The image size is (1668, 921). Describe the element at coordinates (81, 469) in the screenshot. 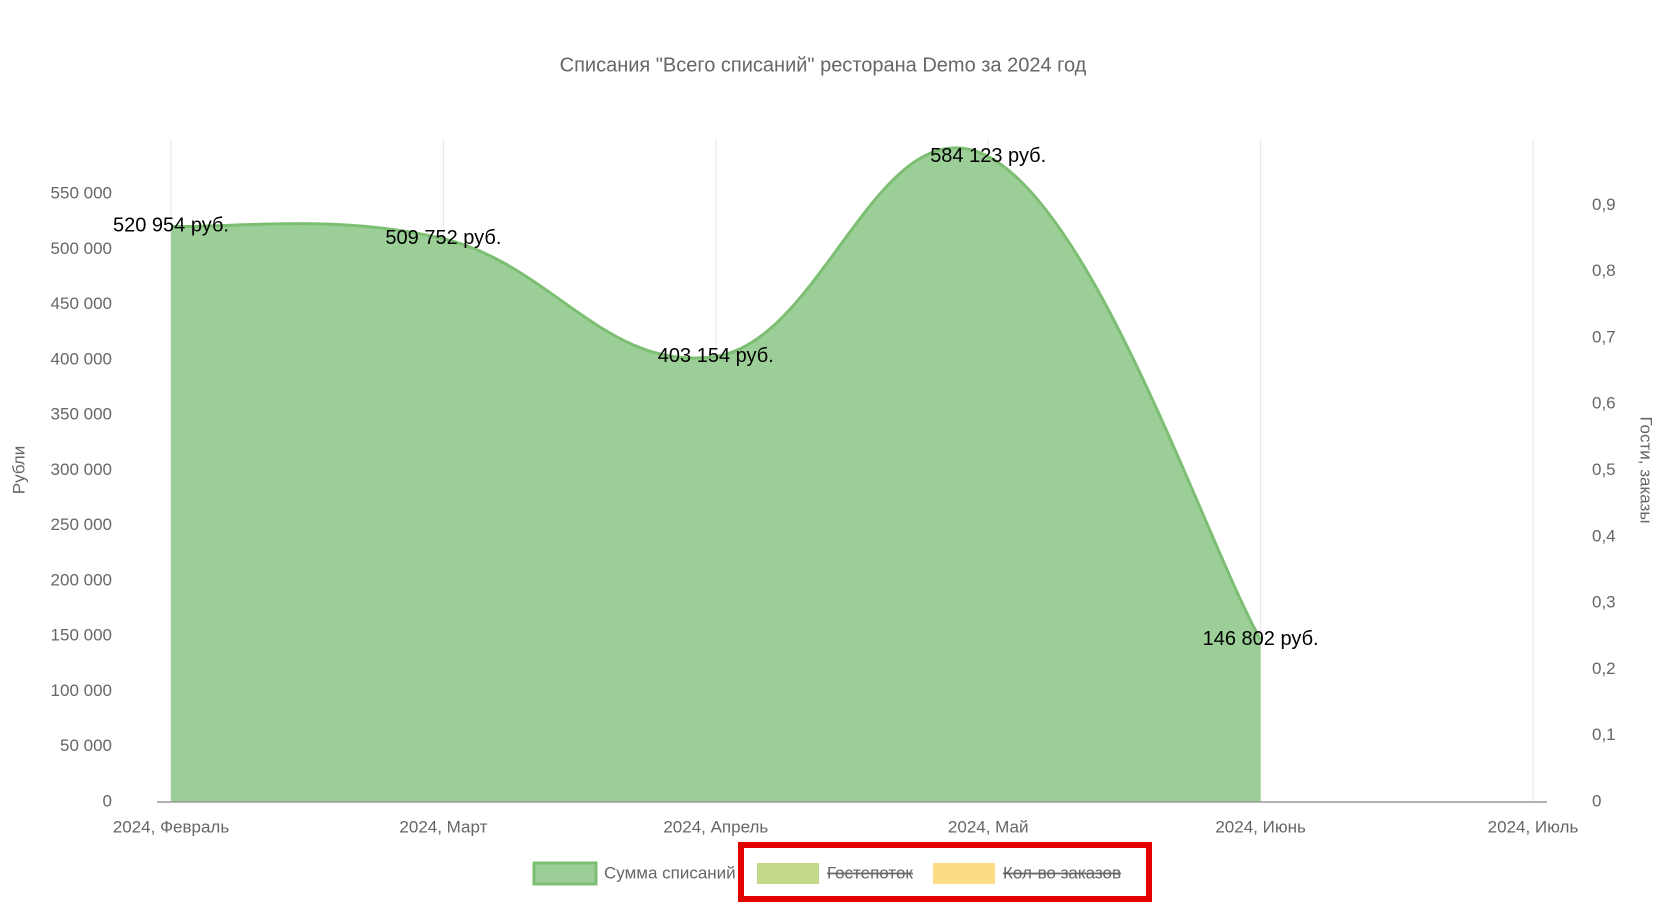

I see `y-tick-label: 300 000` at that location.